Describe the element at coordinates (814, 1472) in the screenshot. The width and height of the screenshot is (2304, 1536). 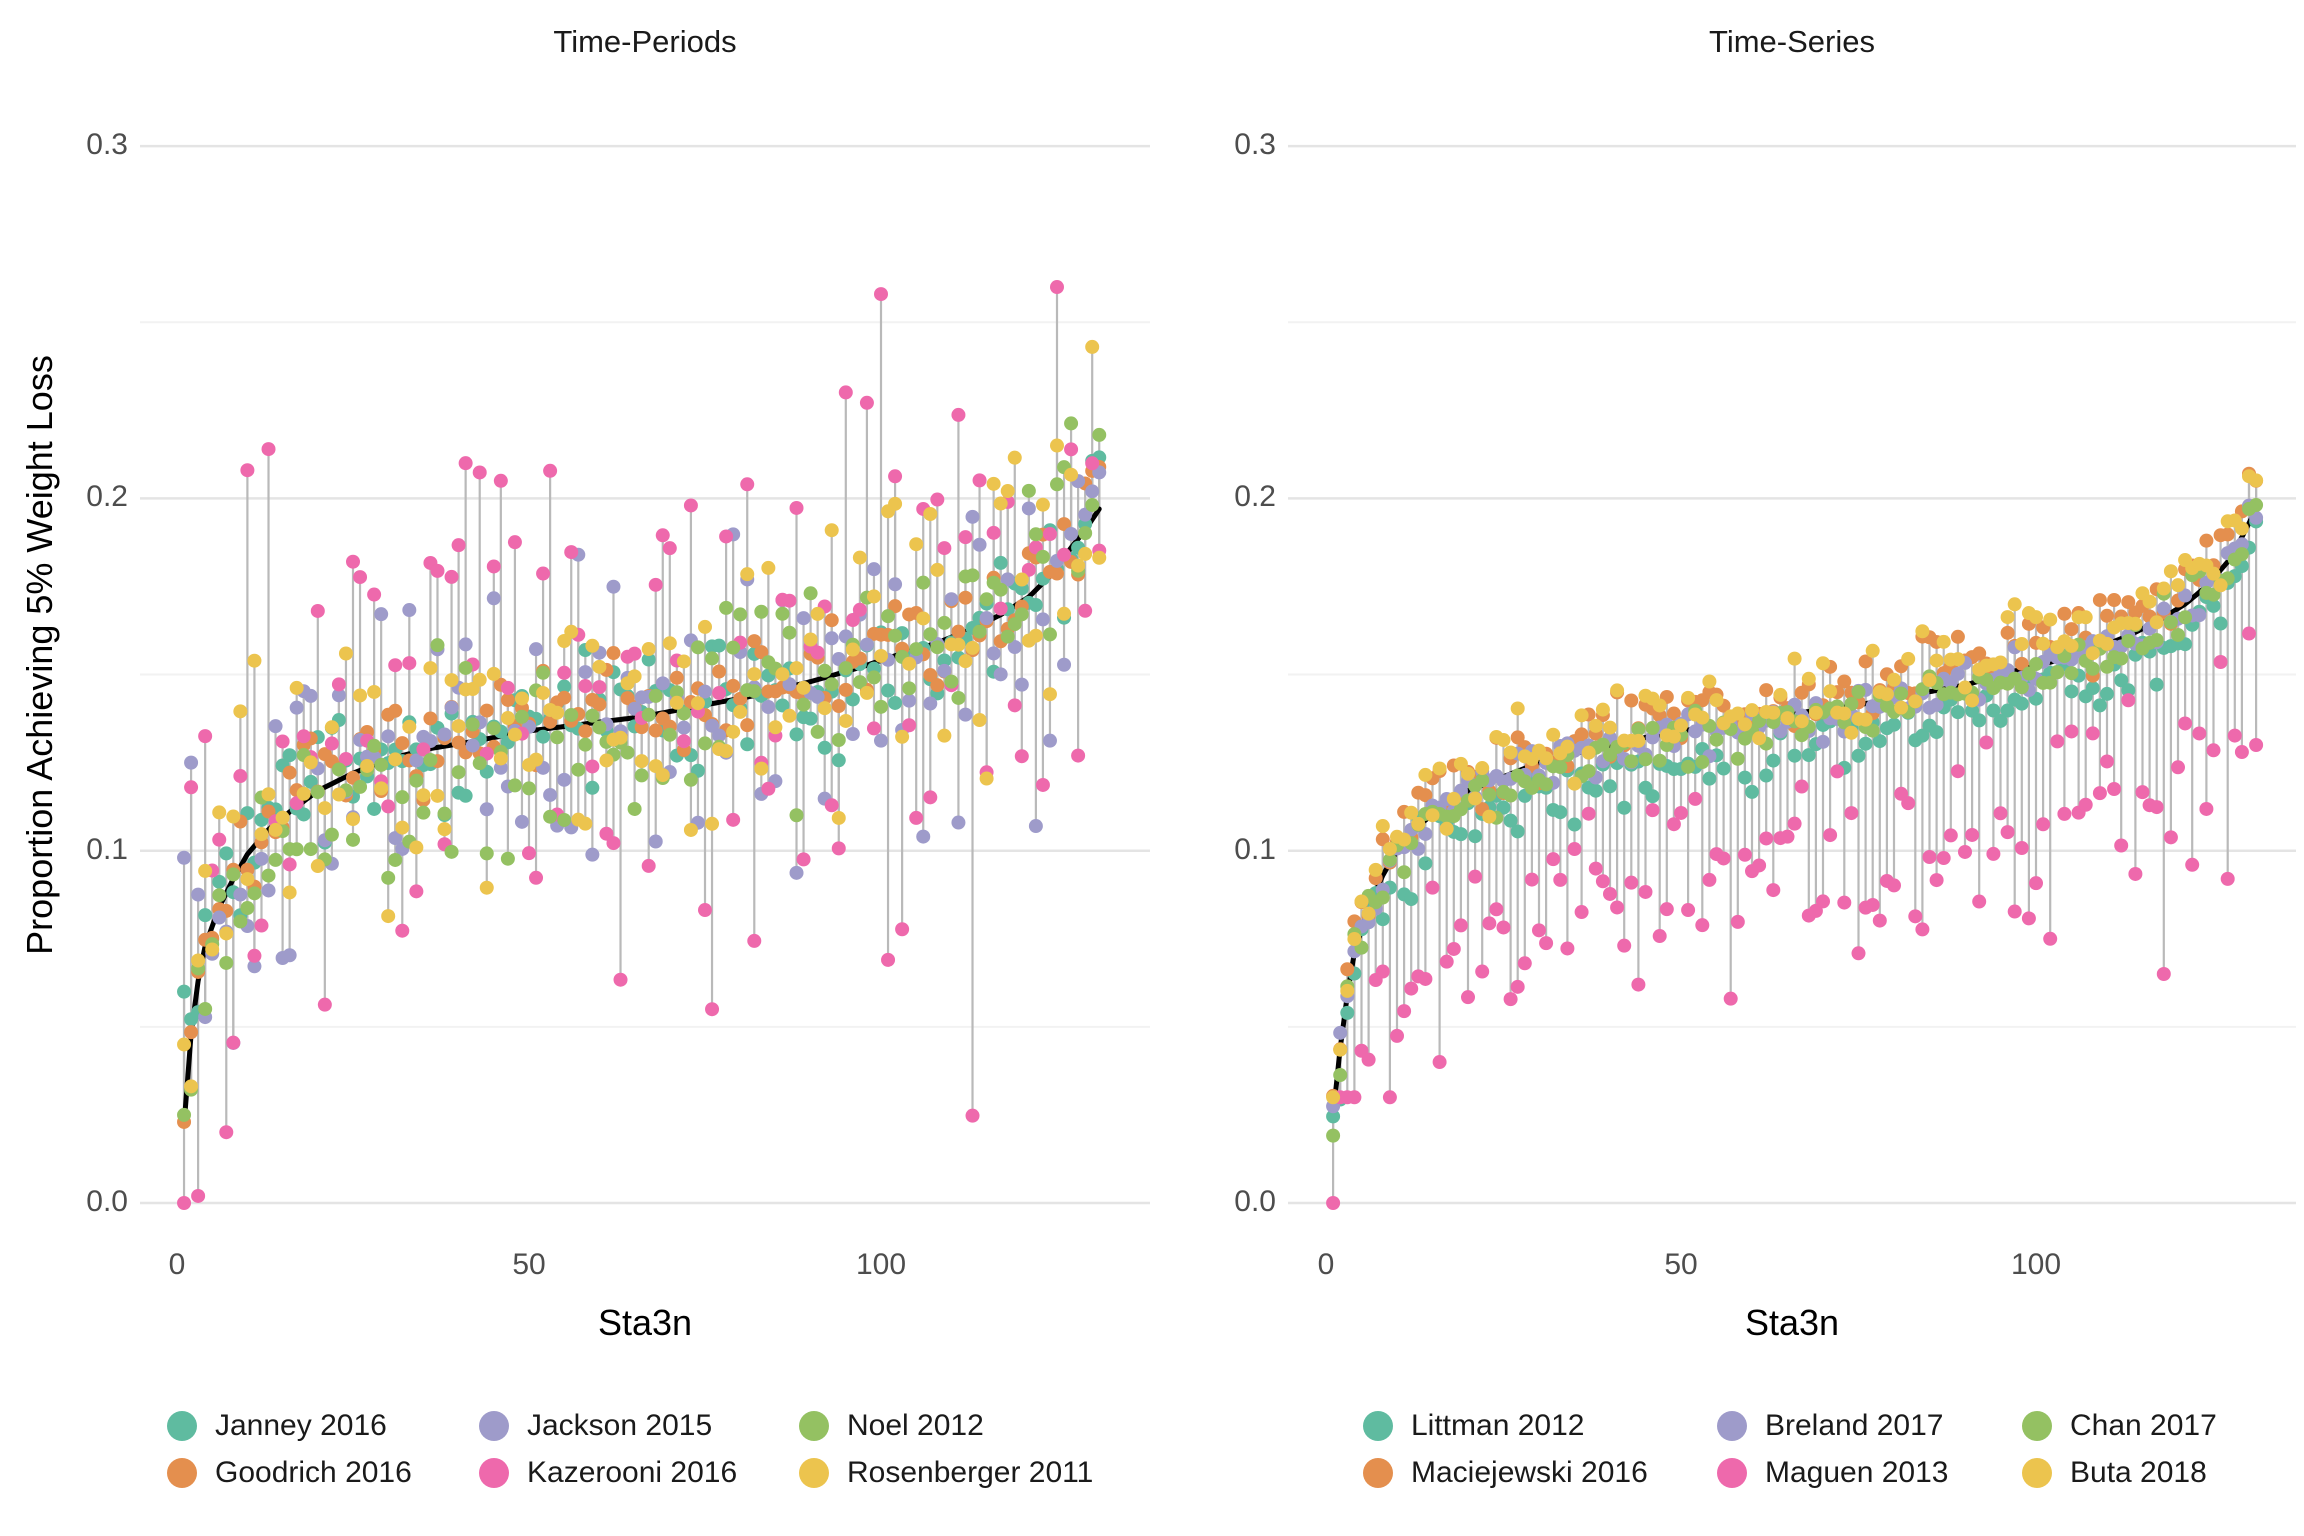
I see `legend-dot-icon-rosenberger-2011` at that location.